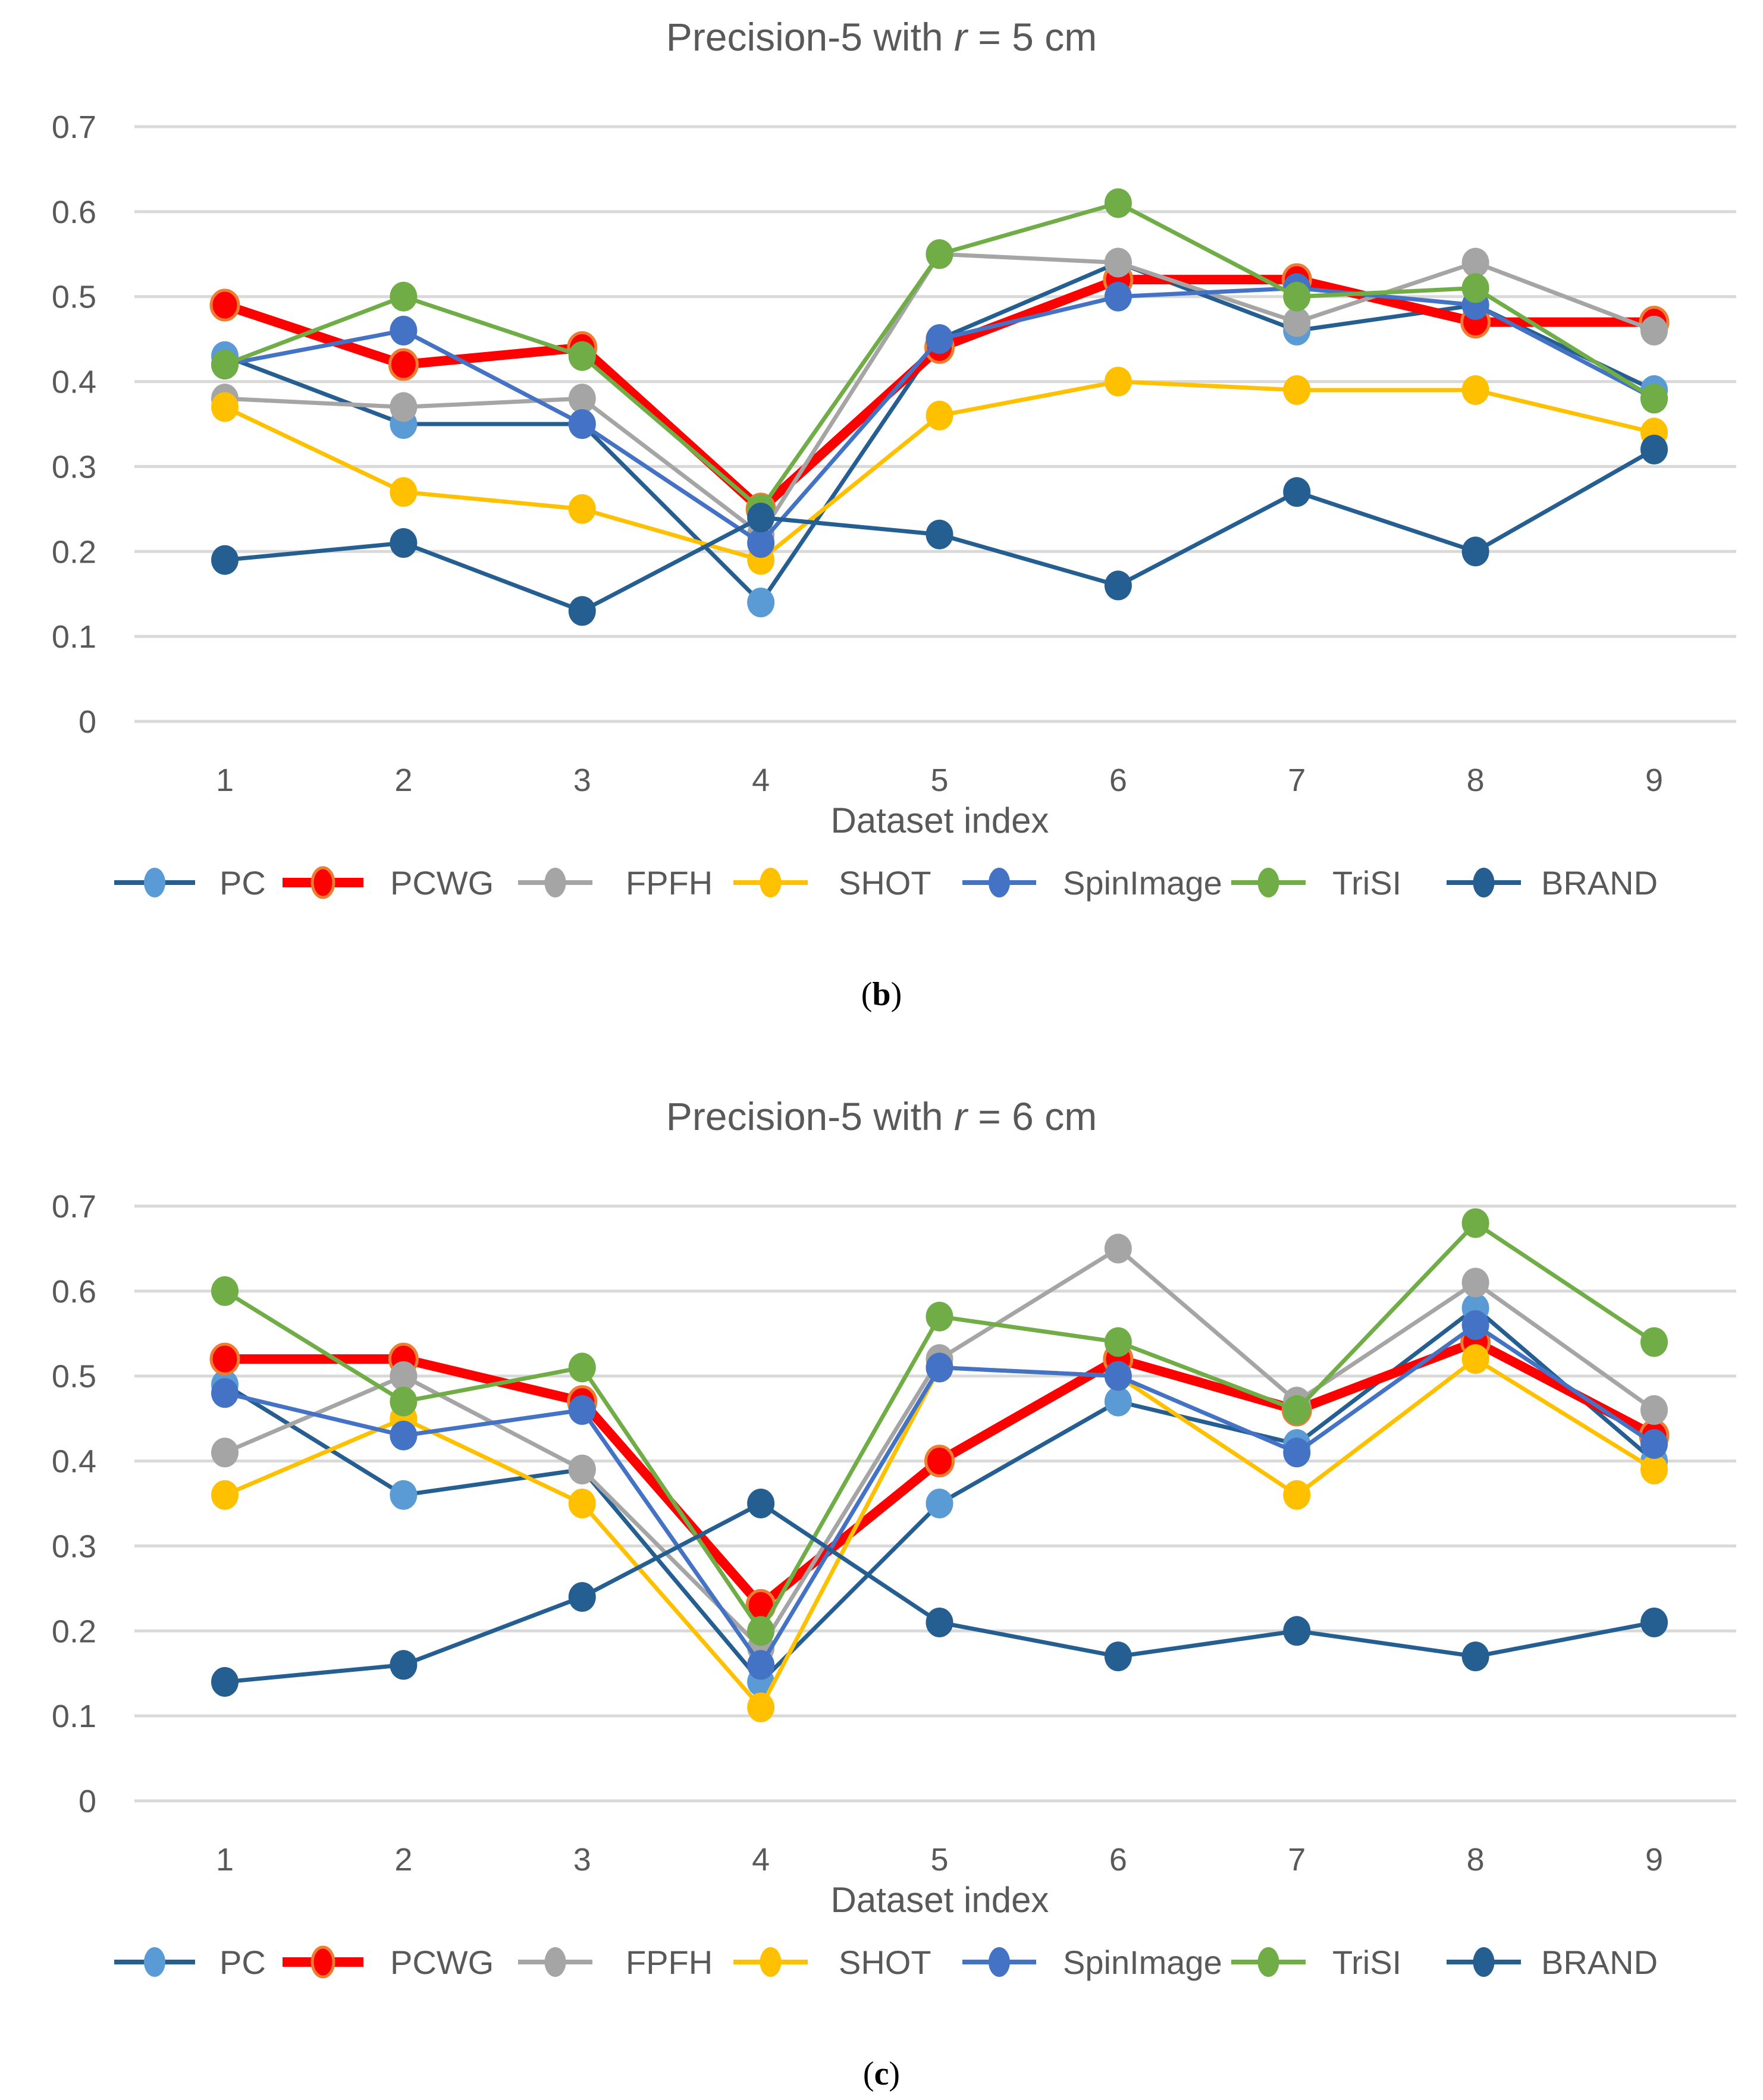  I want to click on x-tick-label: 4, so click(761, 1860).